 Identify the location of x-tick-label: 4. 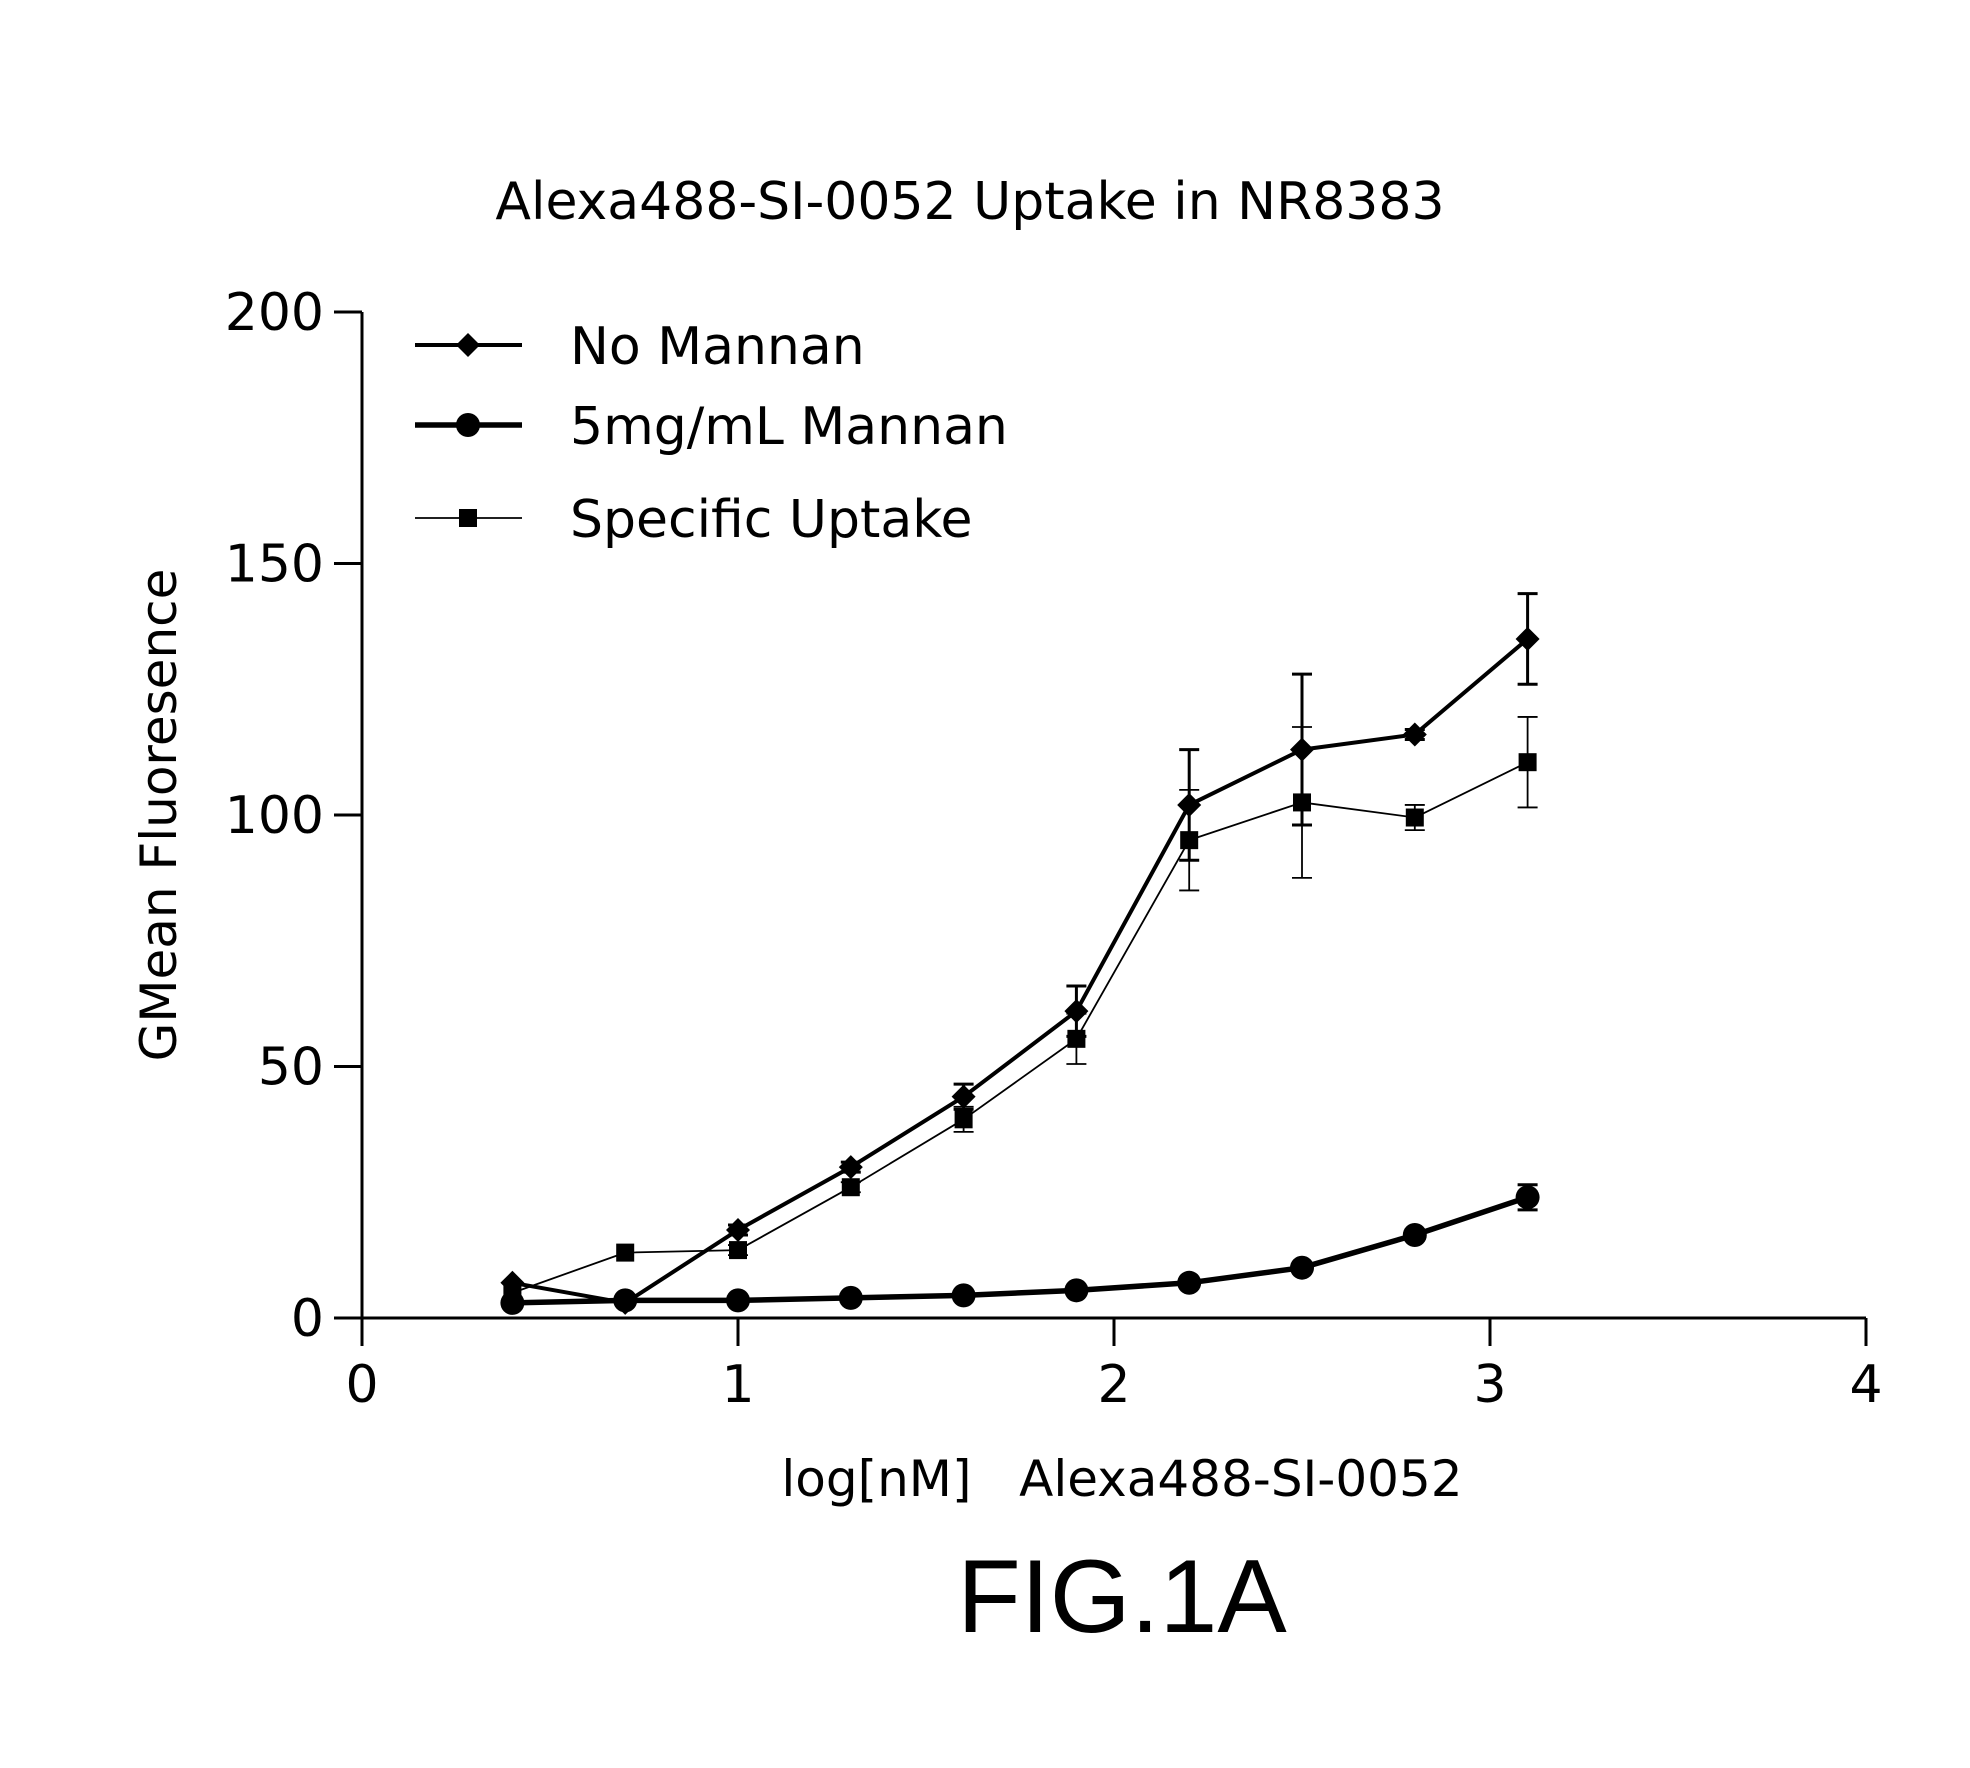
(1865, 1385).